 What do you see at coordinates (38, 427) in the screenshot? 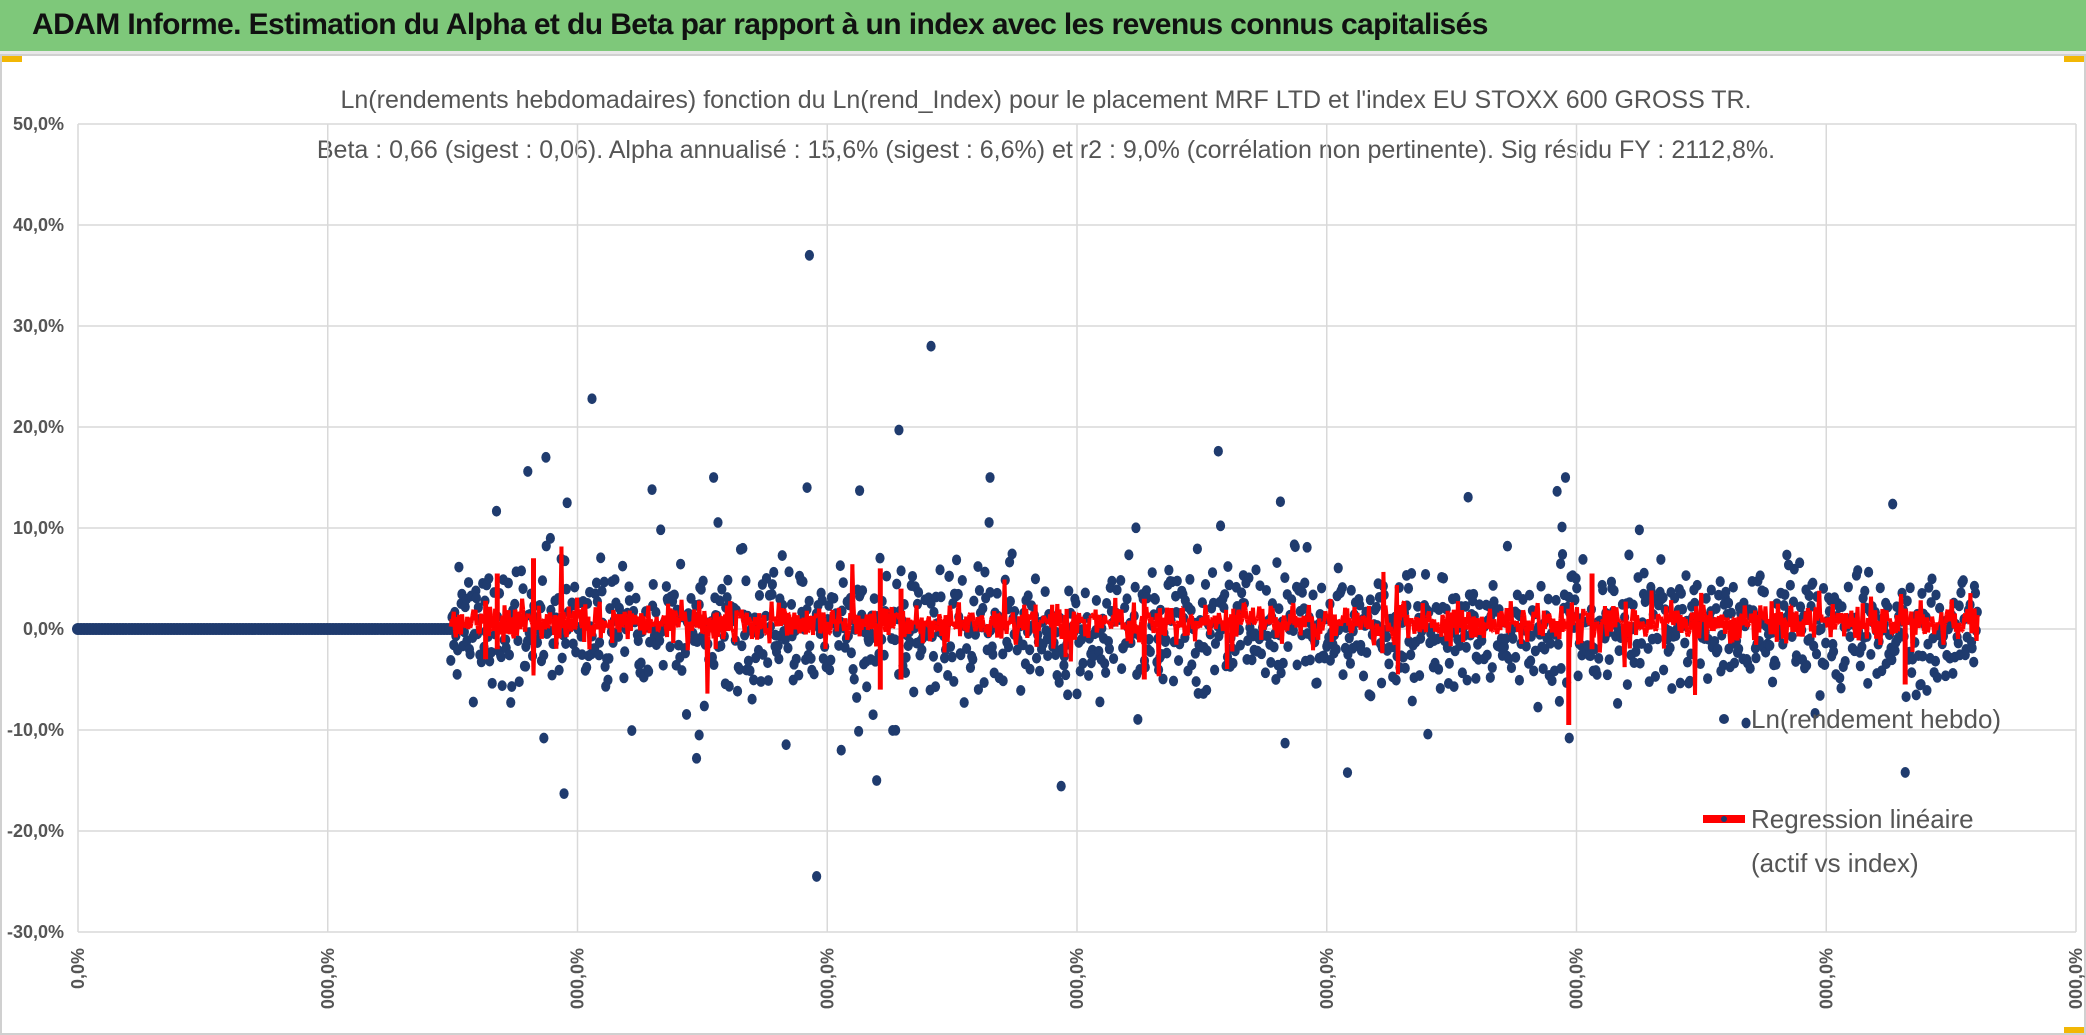
I see `y-tick-label: 20,0%` at bounding box center [38, 427].